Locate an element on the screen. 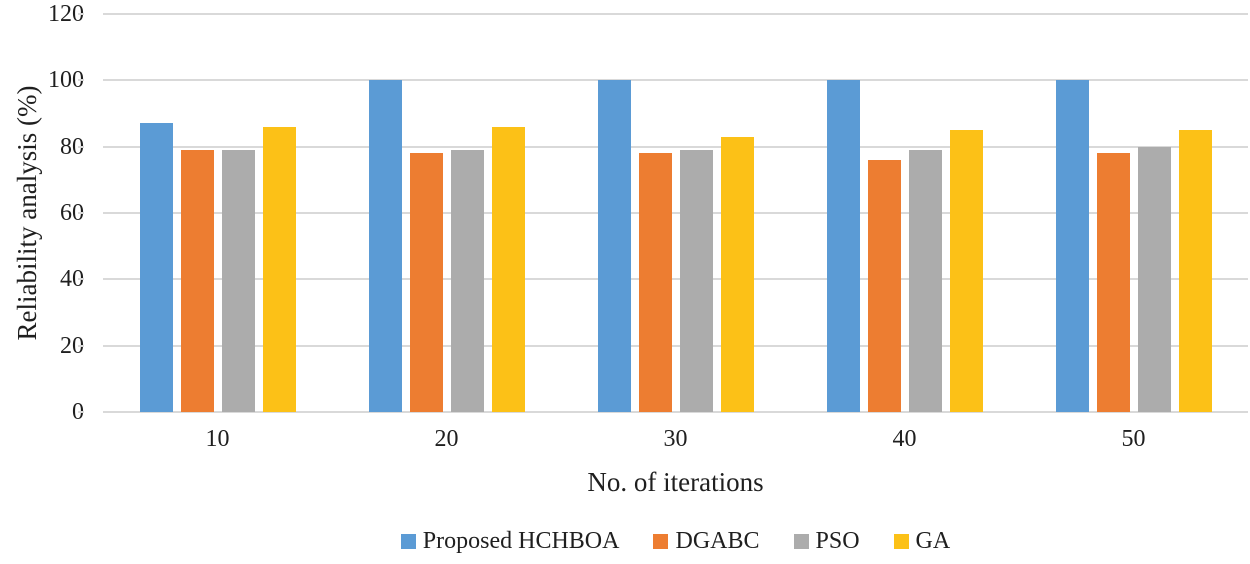 Image resolution: width=1250 pixels, height=564 pixels. legend-label: PSO is located at coordinates (837, 541).